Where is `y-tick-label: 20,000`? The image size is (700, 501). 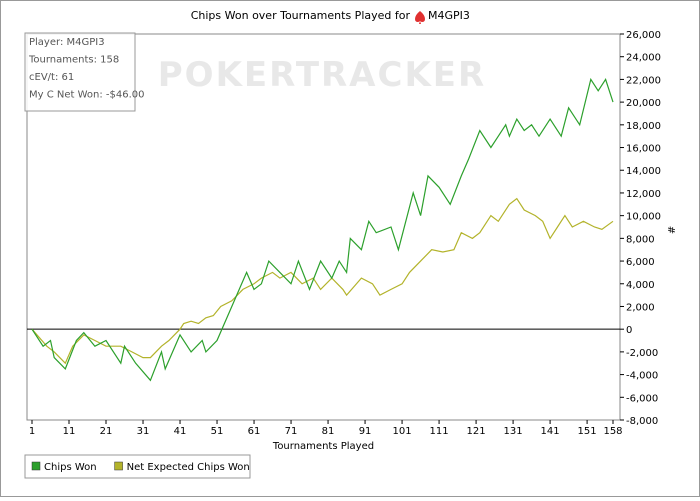
y-tick-label: 20,000 is located at coordinates (643, 103).